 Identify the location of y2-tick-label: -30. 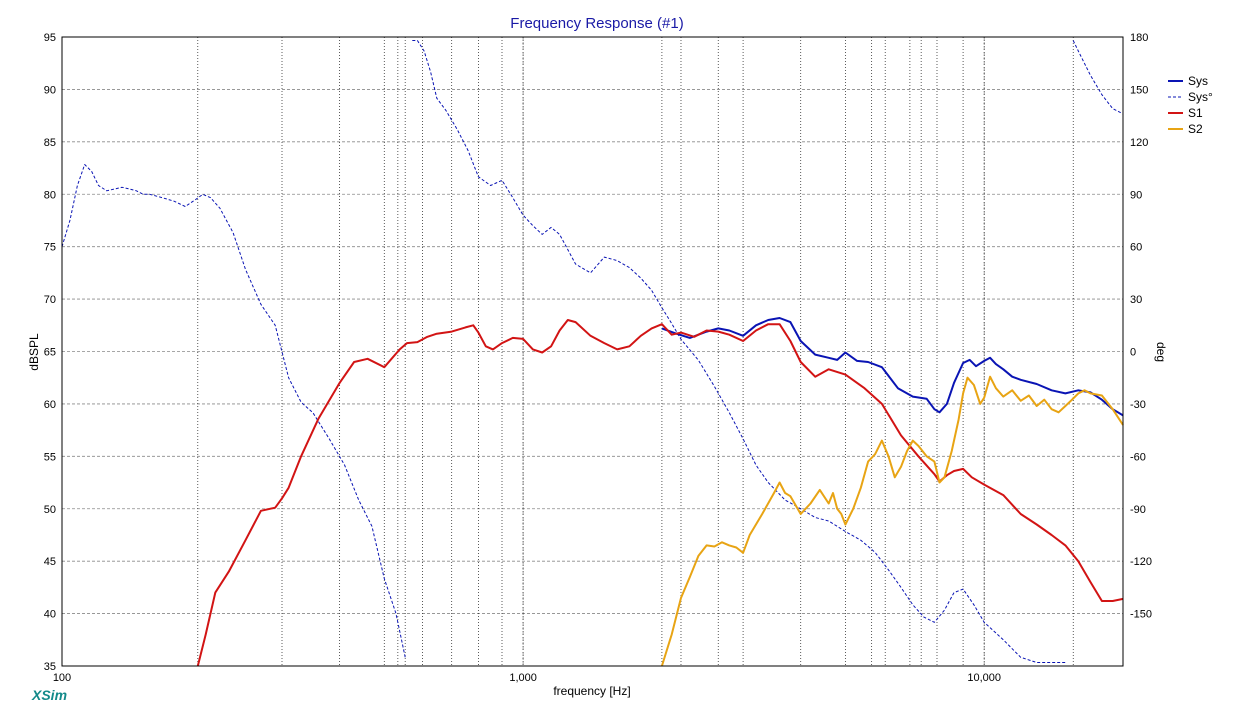
(1138, 405).